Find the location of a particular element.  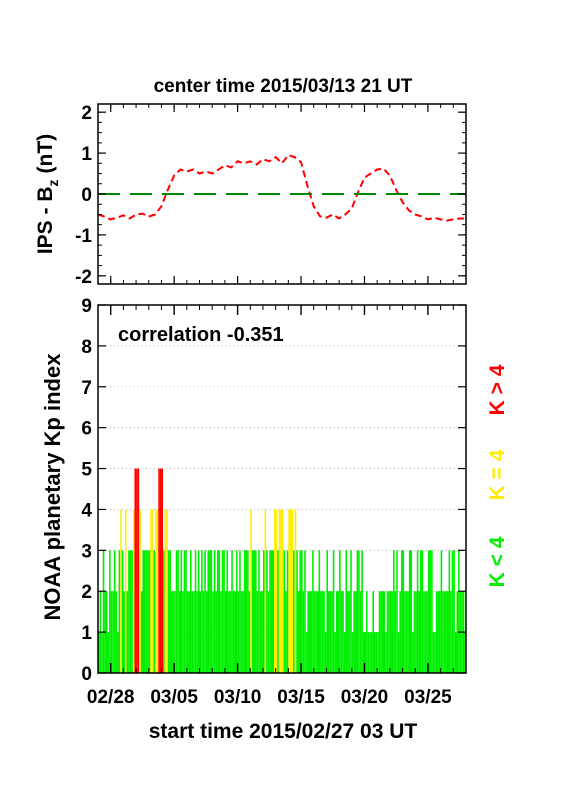

bz-series-line is located at coordinates (281, 187).